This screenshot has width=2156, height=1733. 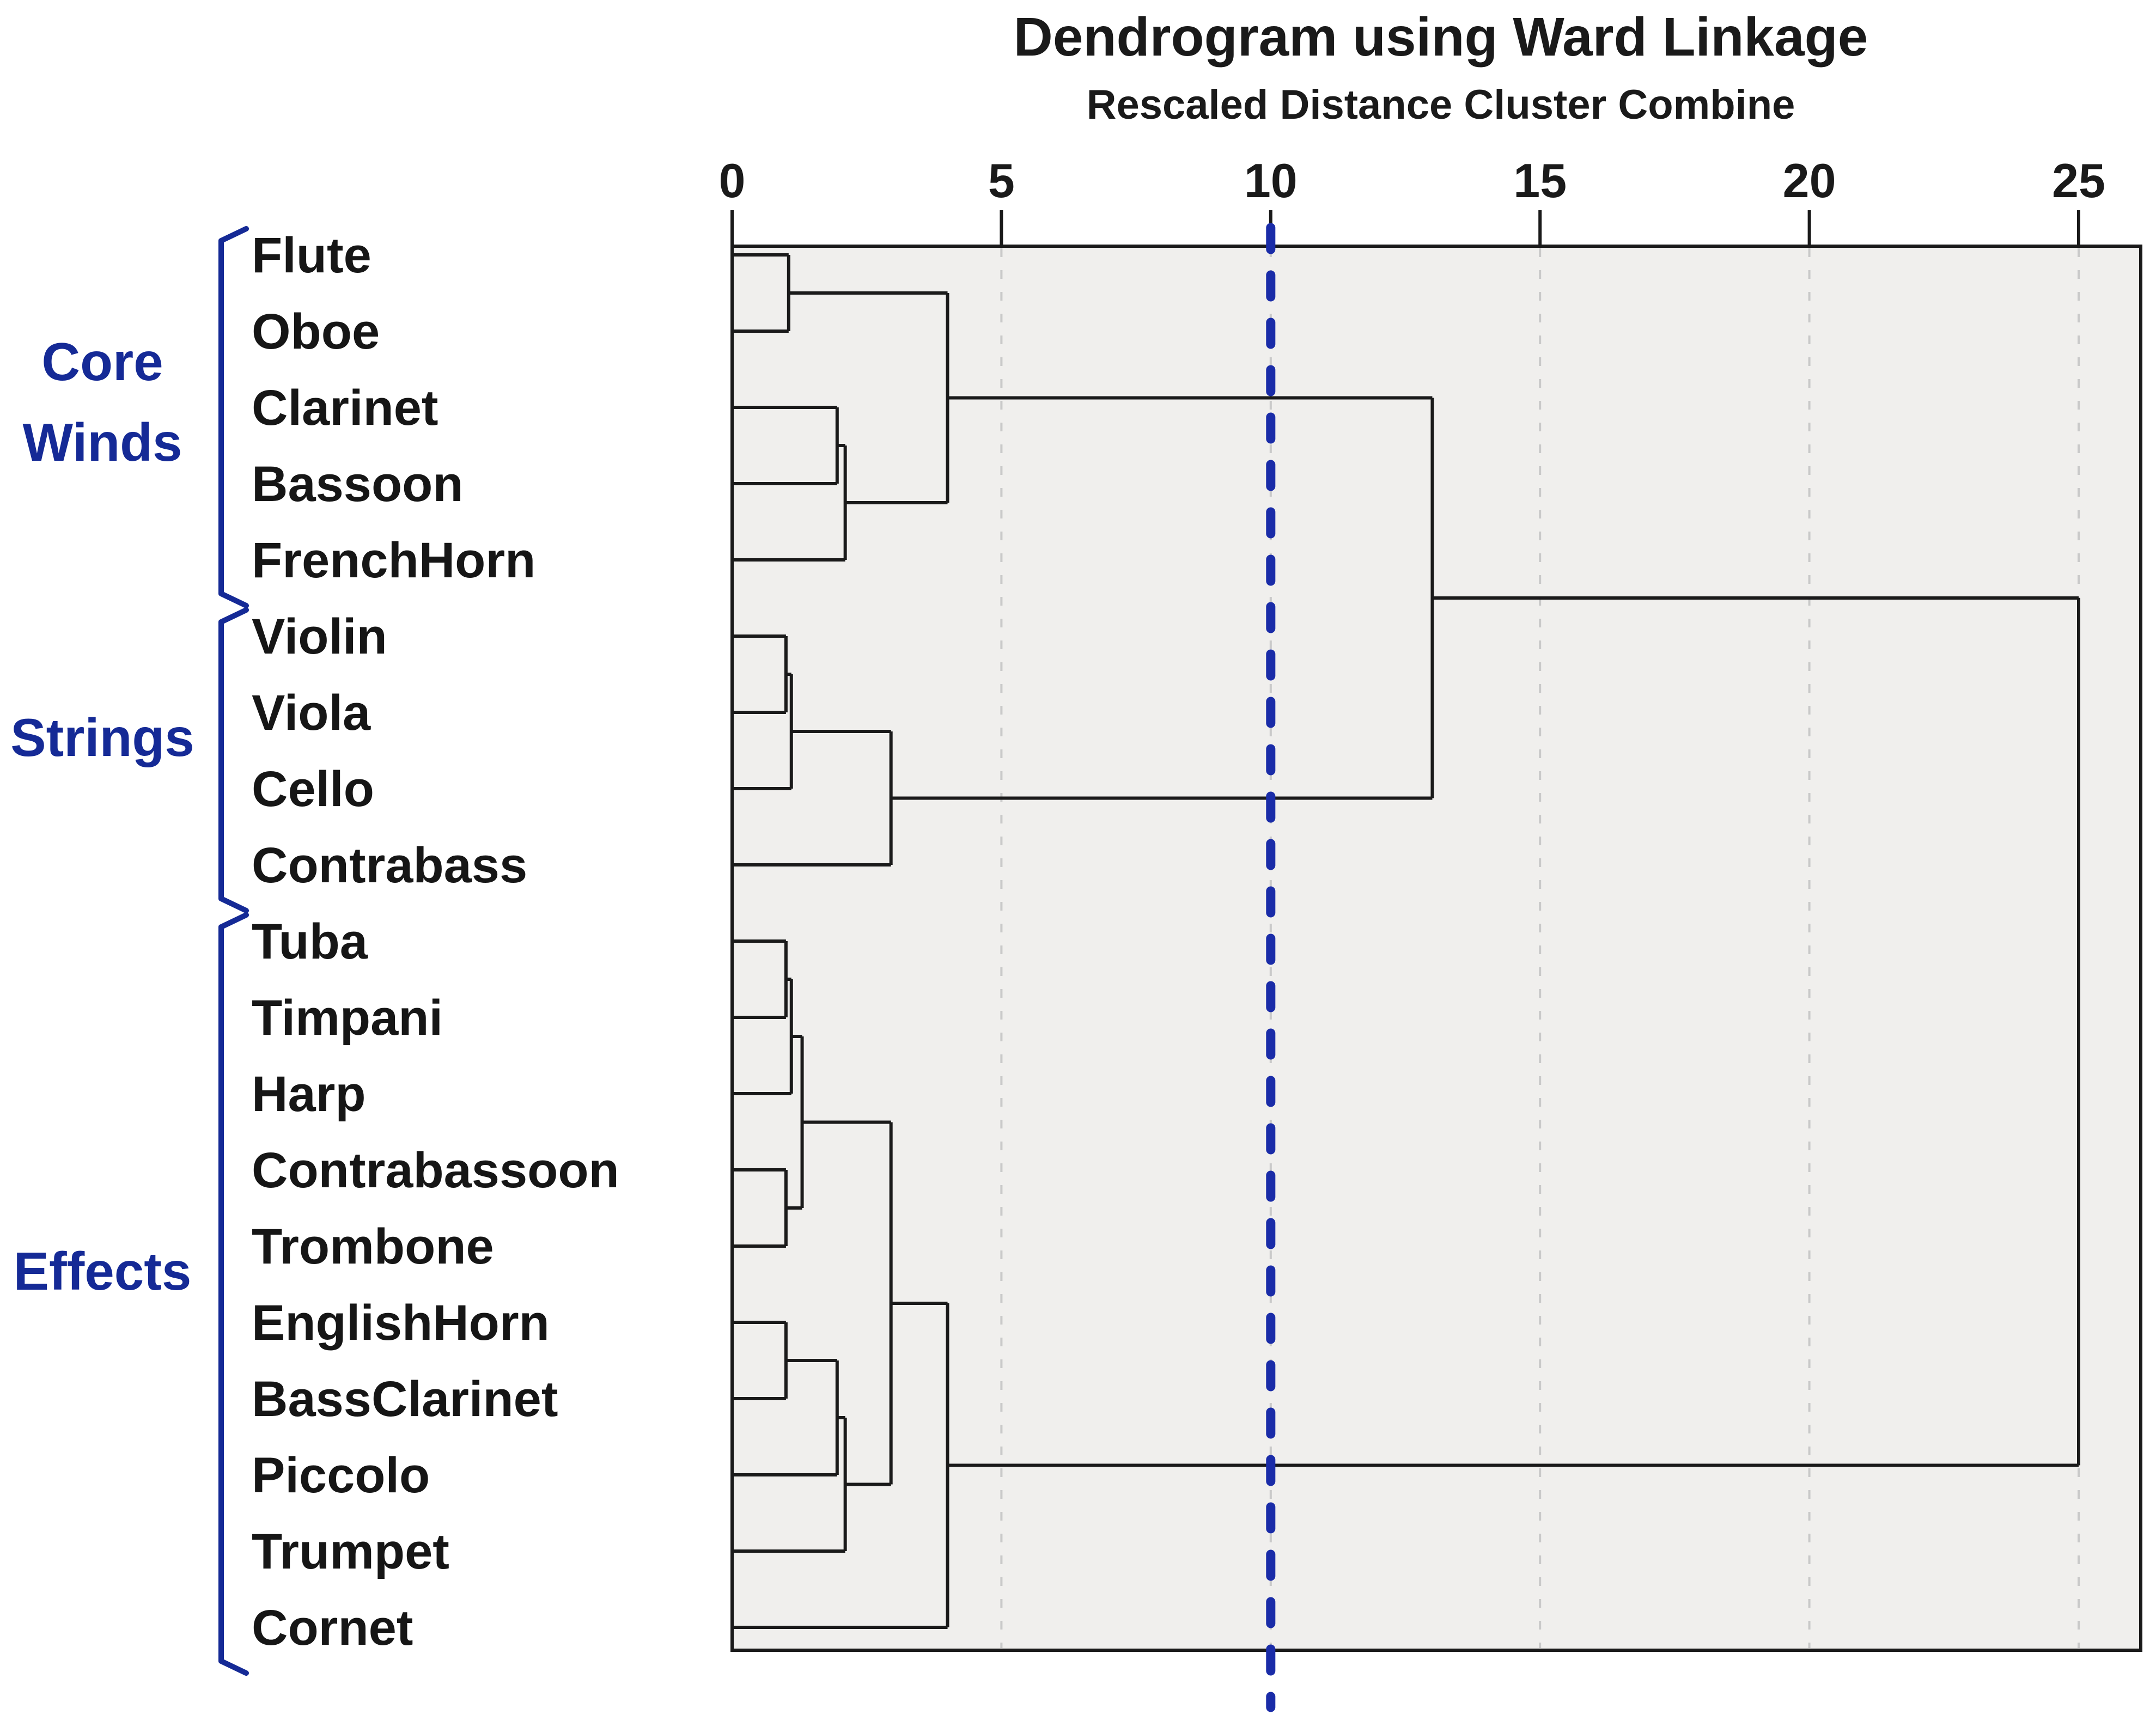 What do you see at coordinates (373, 1246) in the screenshot?
I see `leaf-label-trombone: Trombone` at bounding box center [373, 1246].